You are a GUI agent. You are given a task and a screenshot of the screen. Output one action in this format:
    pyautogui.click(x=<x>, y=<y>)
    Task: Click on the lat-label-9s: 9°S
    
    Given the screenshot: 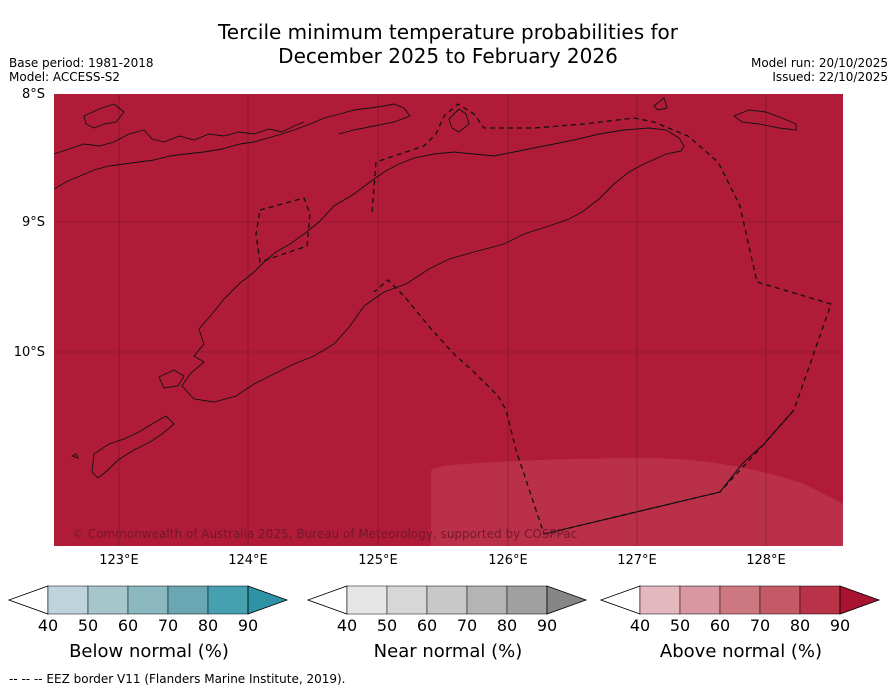 What is the action you would take?
    pyautogui.click(x=33, y=222)
    